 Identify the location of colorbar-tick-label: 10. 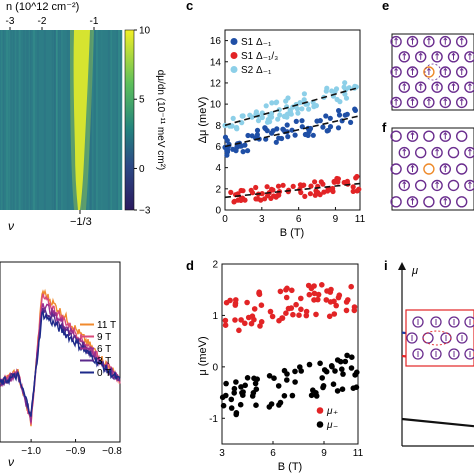
(145, 31).